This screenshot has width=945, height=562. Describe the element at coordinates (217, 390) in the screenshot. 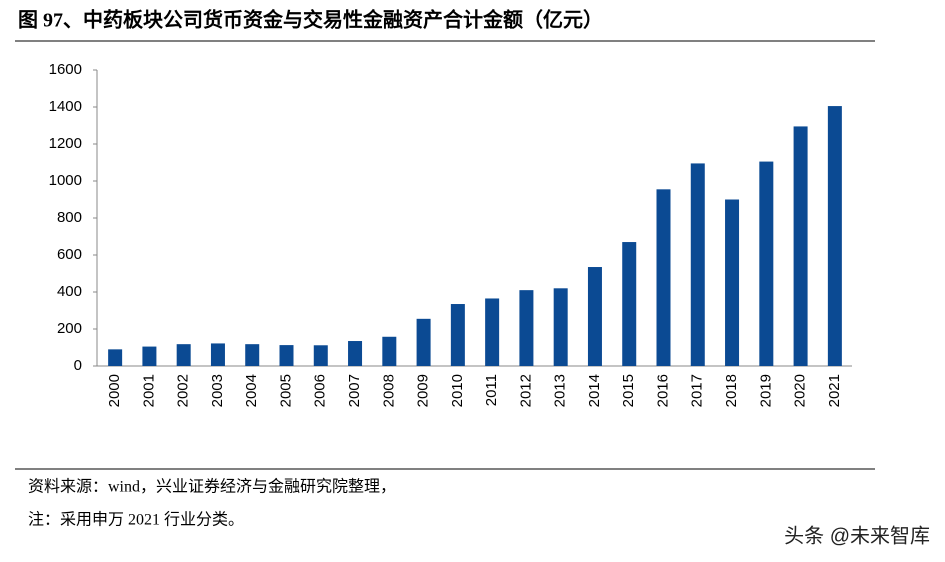

I see `x-tick-label: 2003` at that location.